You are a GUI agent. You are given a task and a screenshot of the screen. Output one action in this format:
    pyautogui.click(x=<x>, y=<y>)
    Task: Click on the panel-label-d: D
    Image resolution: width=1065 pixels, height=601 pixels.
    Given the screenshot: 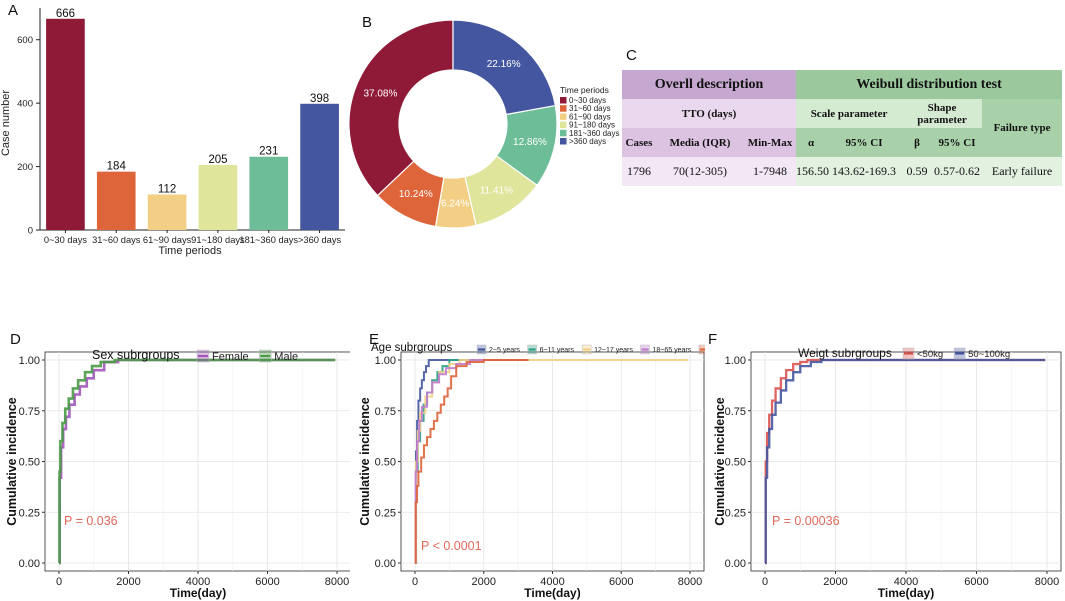 What is the action you would take?
    pyautogui.click(x=15, y=339)
    